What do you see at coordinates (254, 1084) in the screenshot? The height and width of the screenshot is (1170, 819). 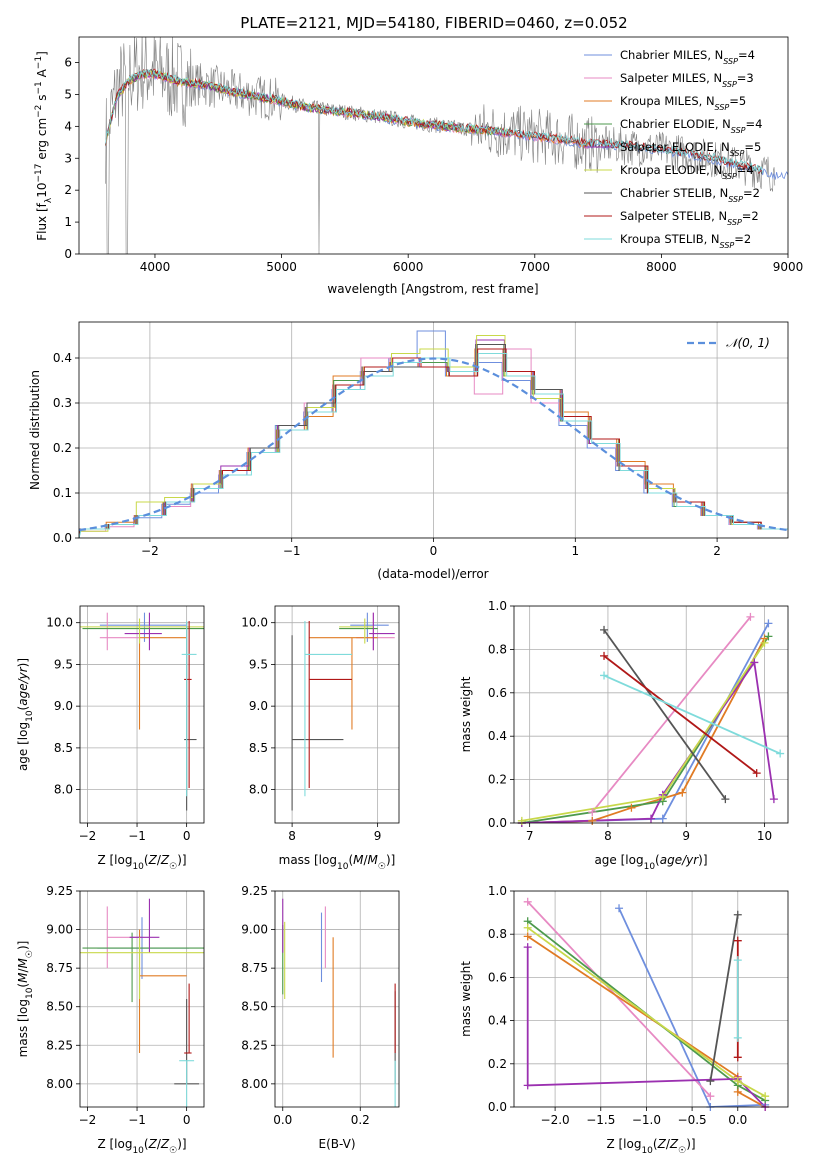 I see `y-tick-label: 8.00` at bounding box center [254, 1084].